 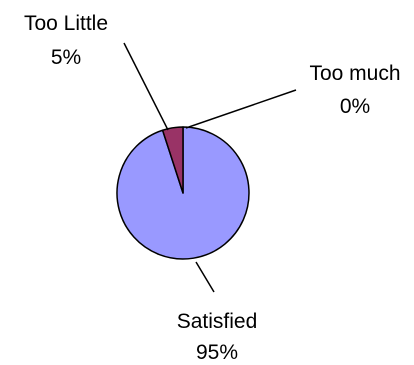 What do you see at coordinates (241, 109) in the screenshot?
I see `leader-line-too-much` at bounding box center [241, 109].